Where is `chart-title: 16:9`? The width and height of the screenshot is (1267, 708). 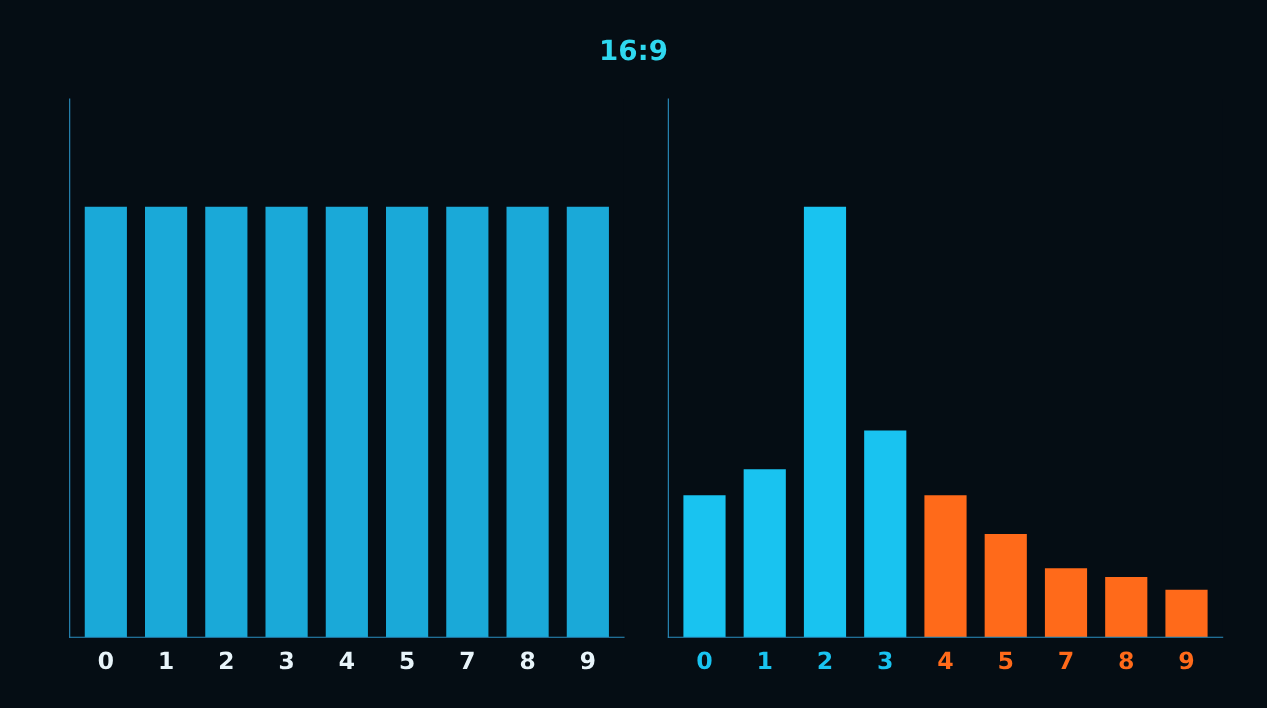
chart-title: 16:9 is located at coordinates (634, 50).